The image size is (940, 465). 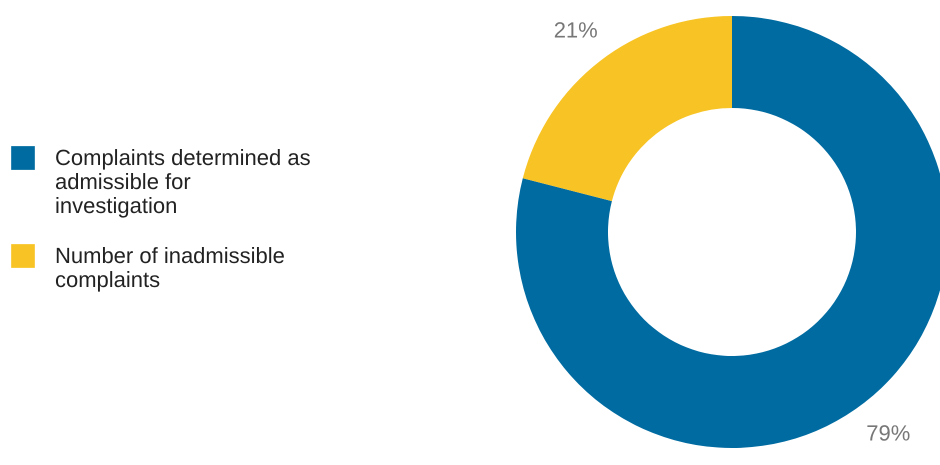 What do you see at coordinates (576, 30) in the screenshot?
I see `data-label: 21%` at bounding box center [576, 30].